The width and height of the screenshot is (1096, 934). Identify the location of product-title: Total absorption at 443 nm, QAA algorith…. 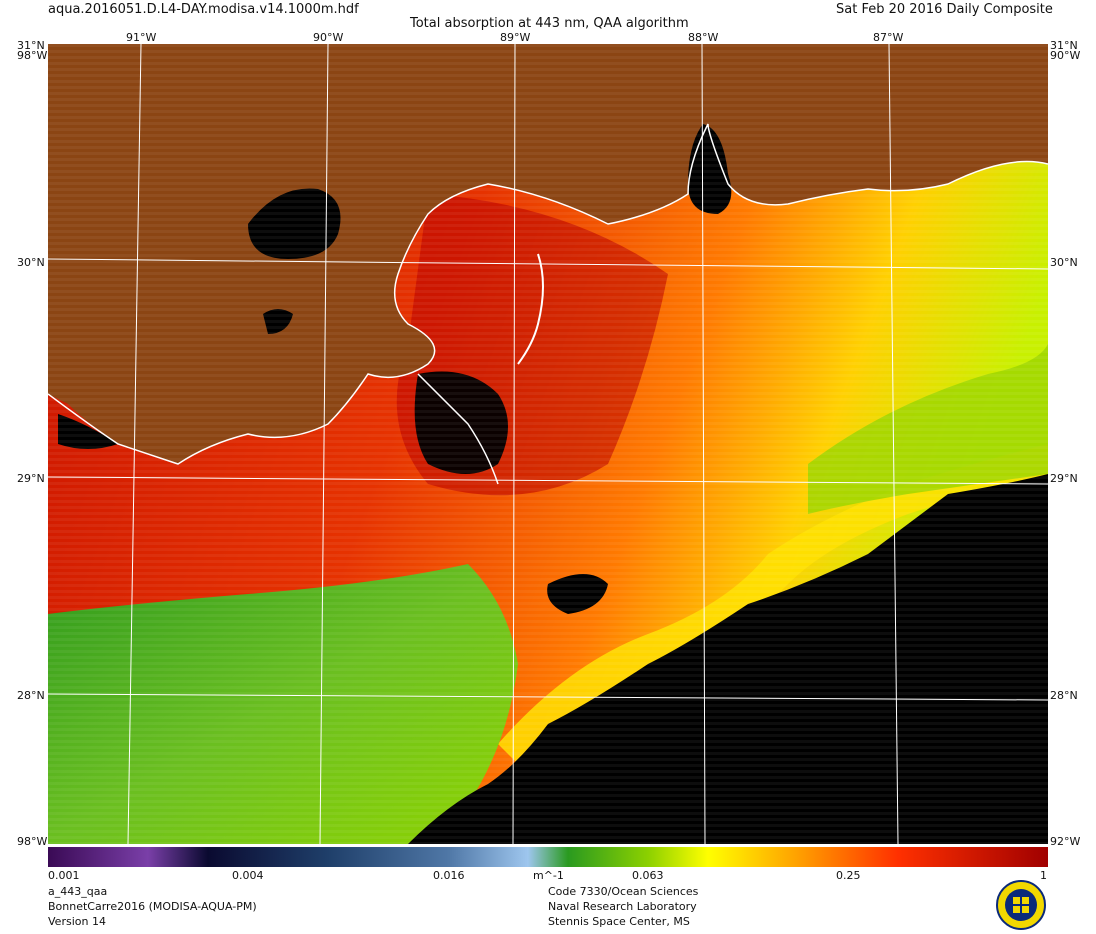
(549, 23).